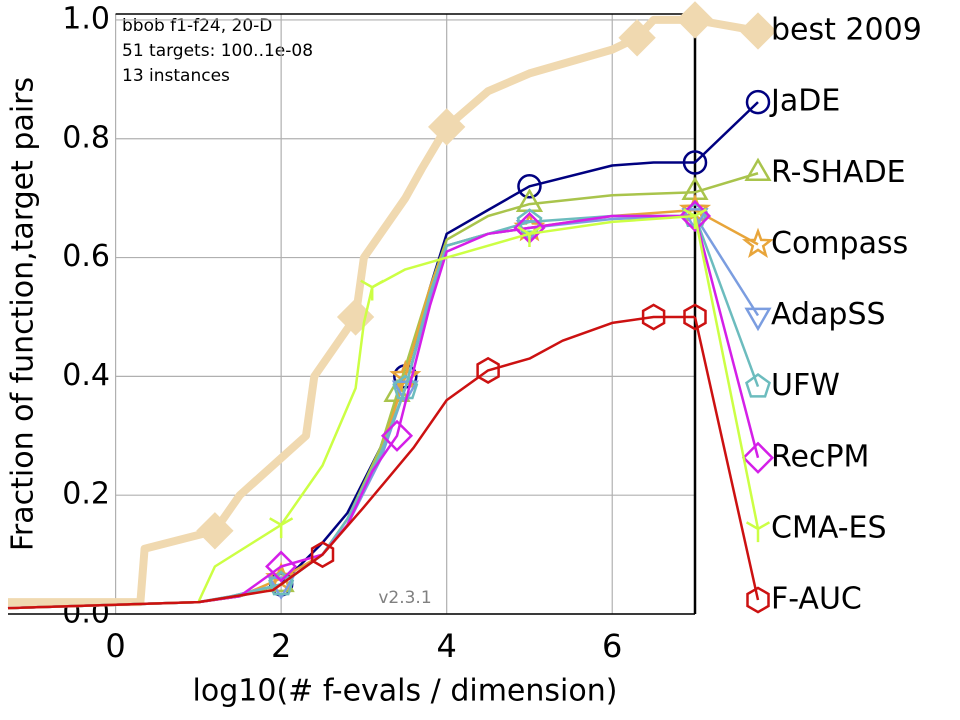 The height and width of the screenshot is (720, 960). What do you see at coordinates (86, 375) in the screenshot?
I see `y-tick-label: 0.4` at bounding box center [86, 375].